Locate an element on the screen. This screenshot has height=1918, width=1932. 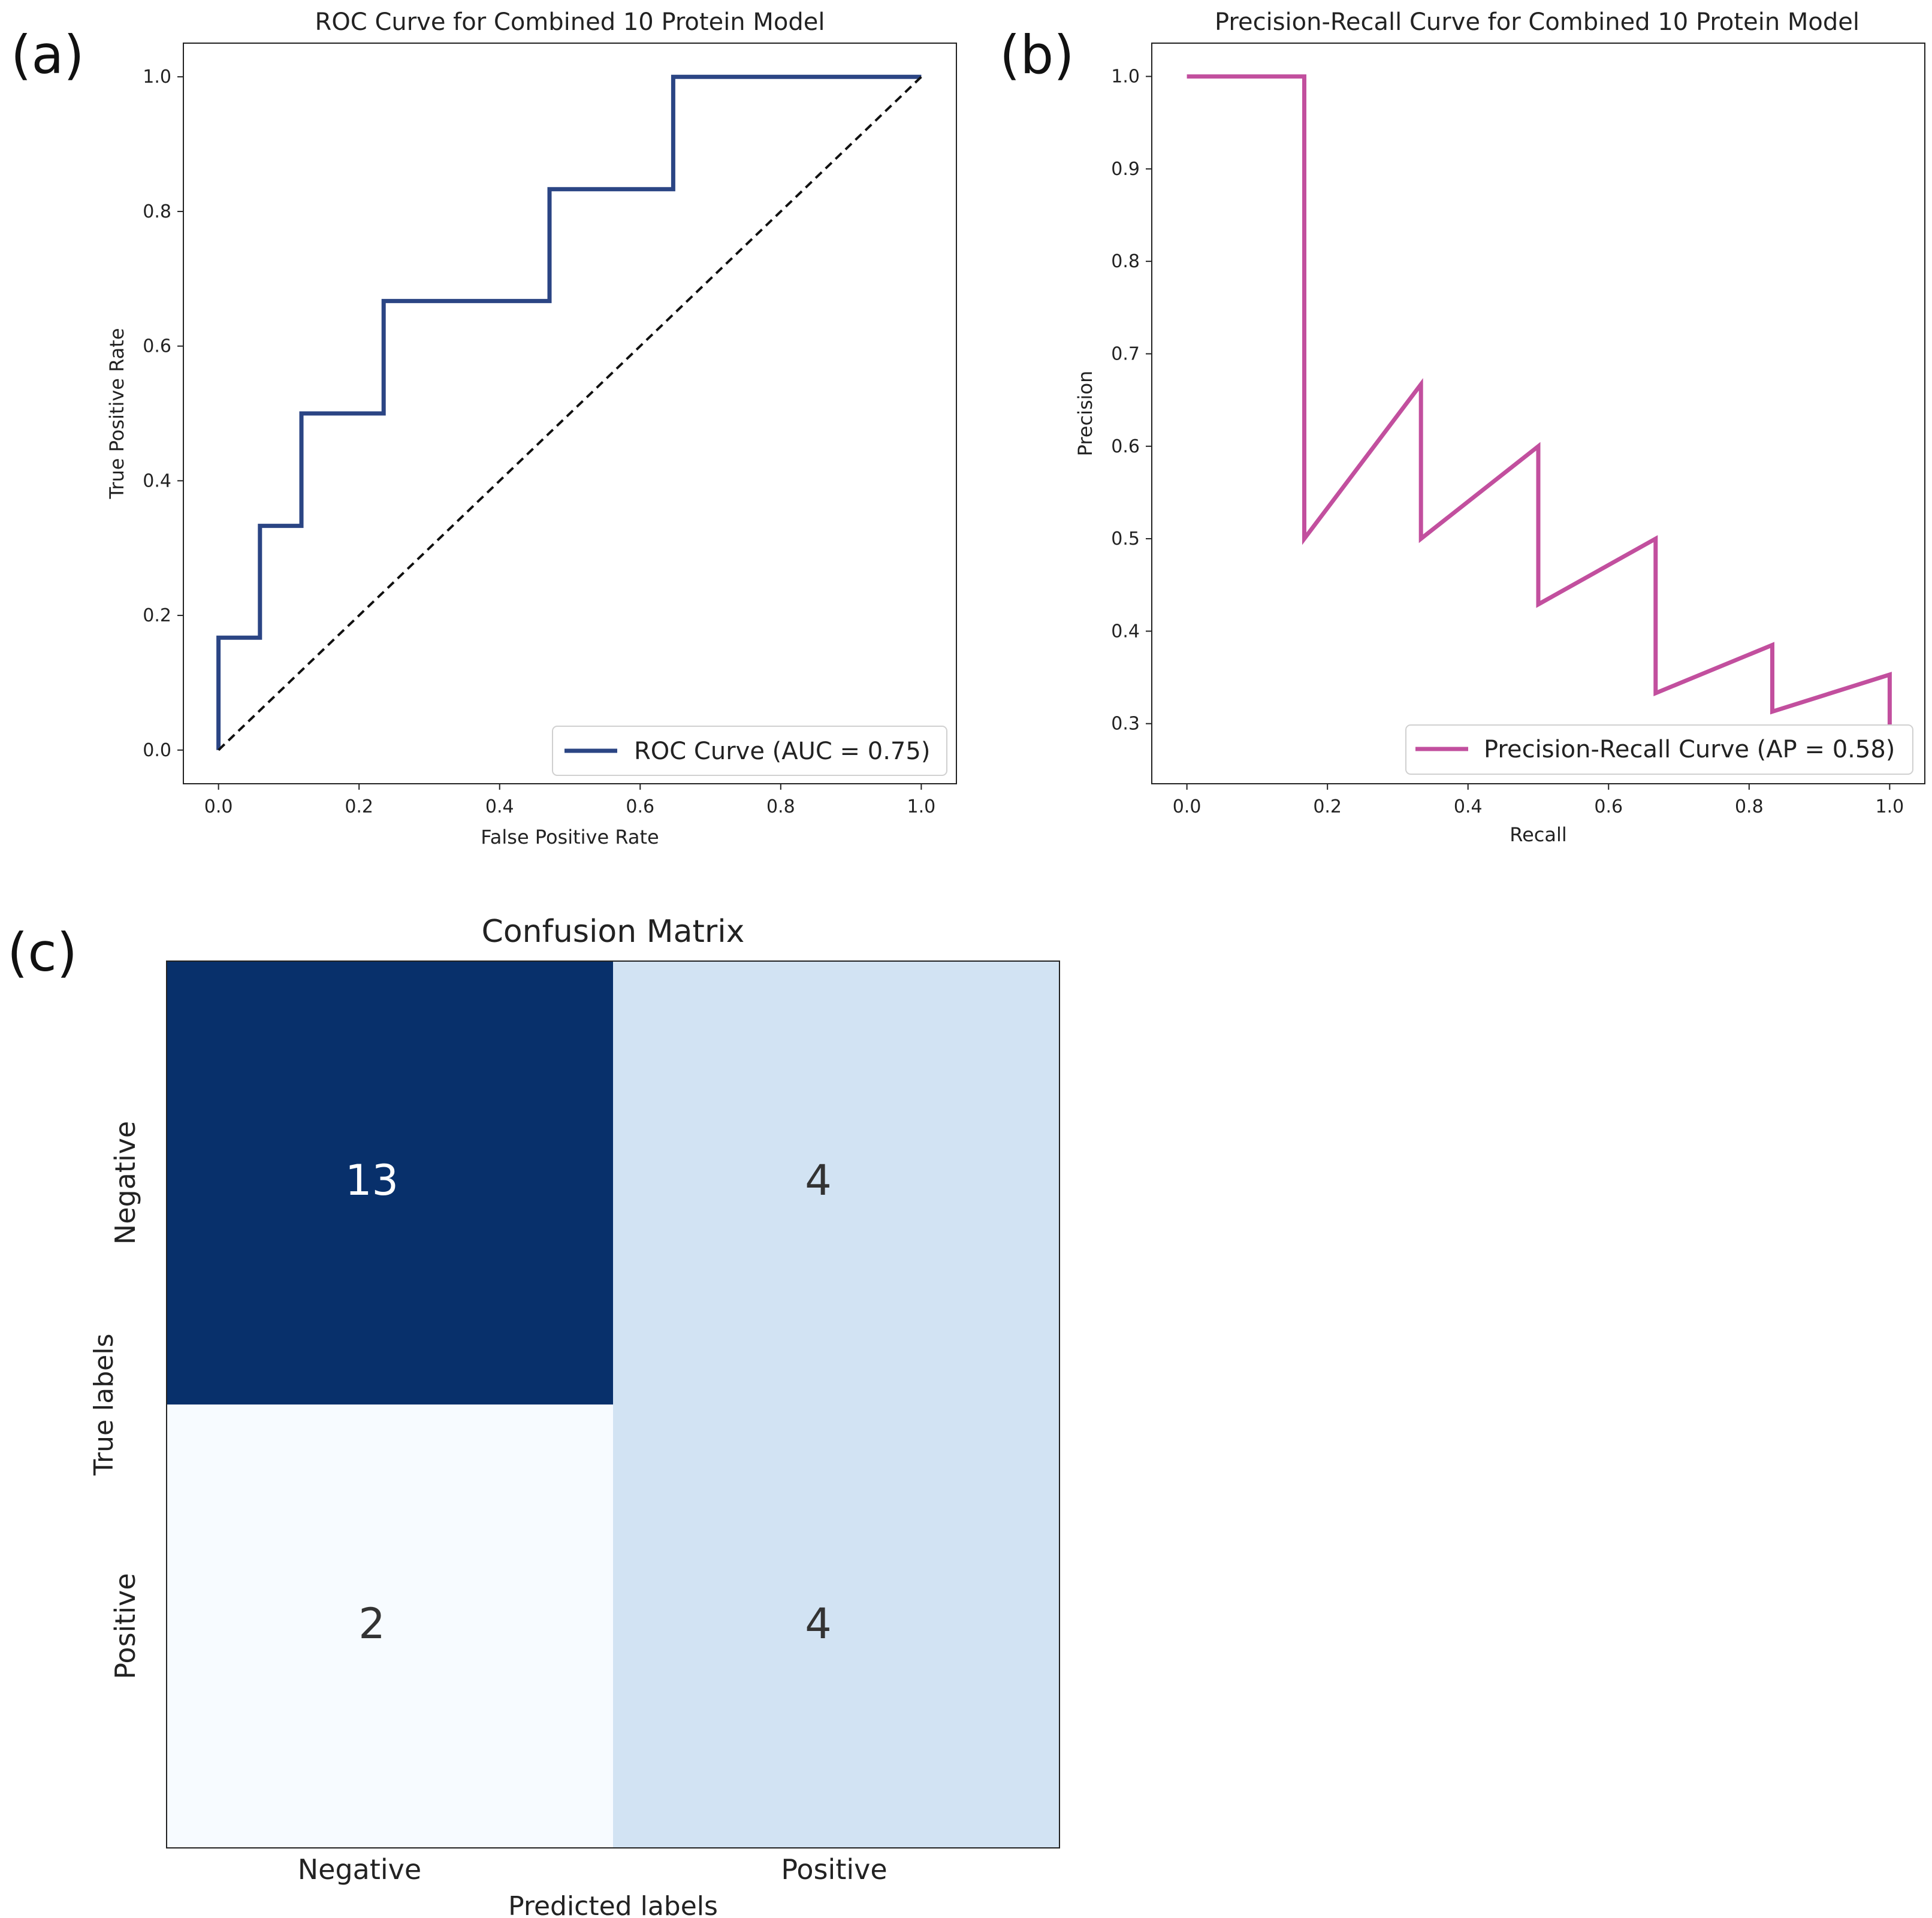
panel-label-b: (b) is located at coordinates (1037, 55).